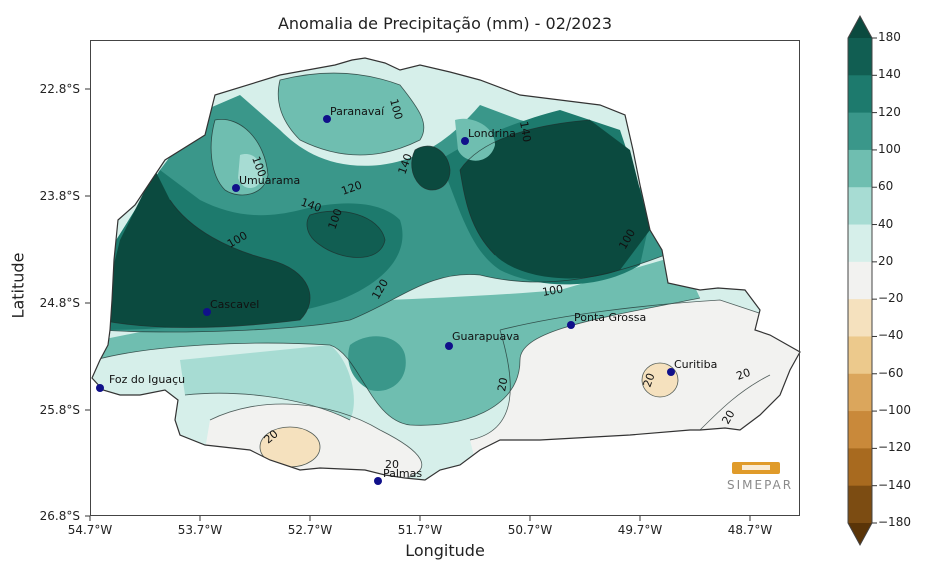 This screenshot has width=948, height=577. What do you see at coordinates (485, 336) in the screenshot?
I see `city-label: Guarapuava` at bounding box center [485, 336].